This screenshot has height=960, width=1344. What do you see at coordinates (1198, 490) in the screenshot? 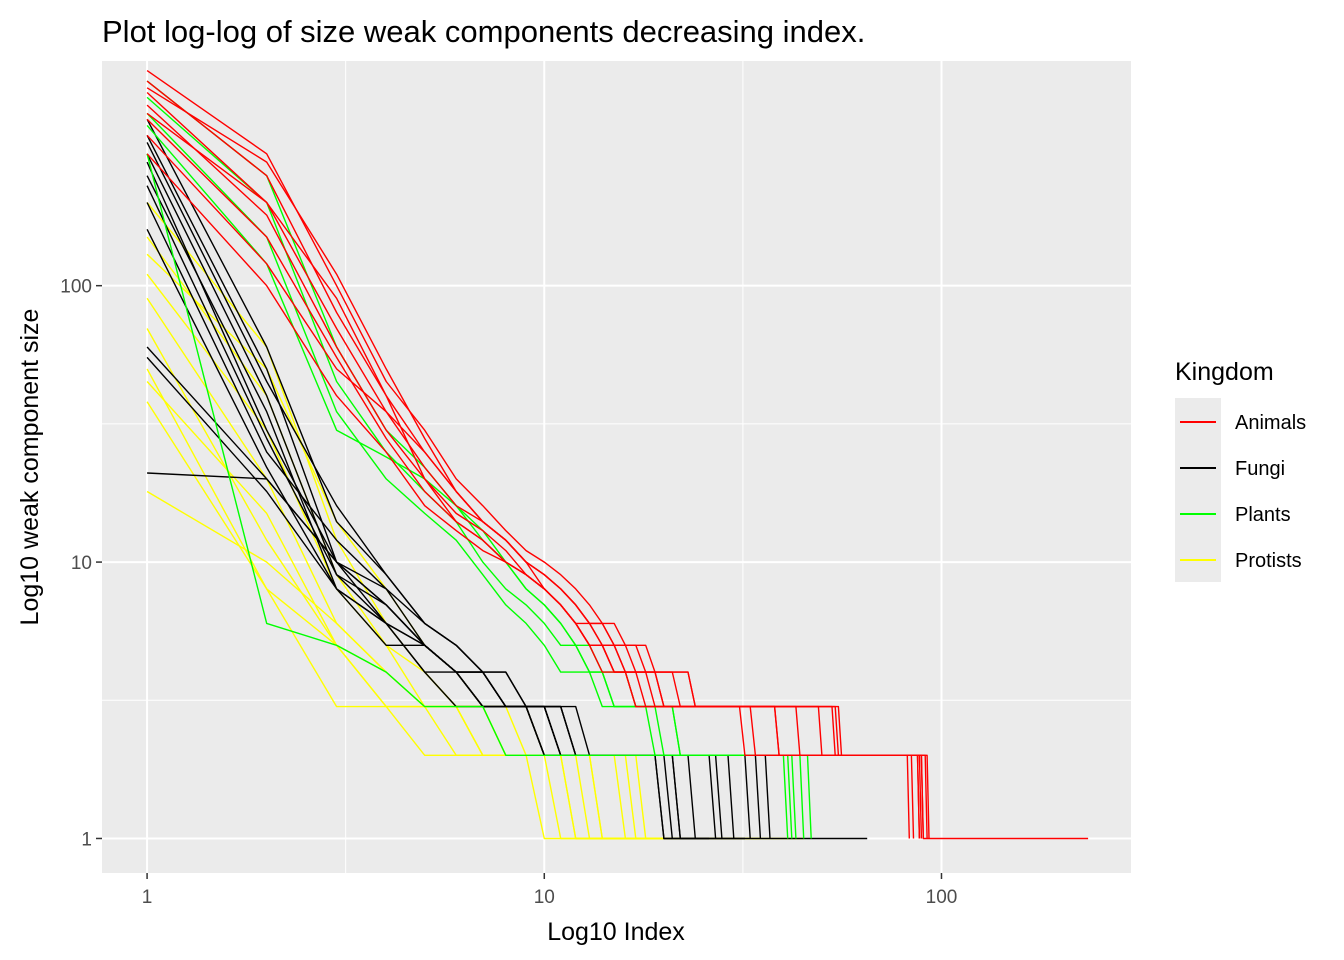
I see `legend-key-background` at bounding box center [1198, 490].